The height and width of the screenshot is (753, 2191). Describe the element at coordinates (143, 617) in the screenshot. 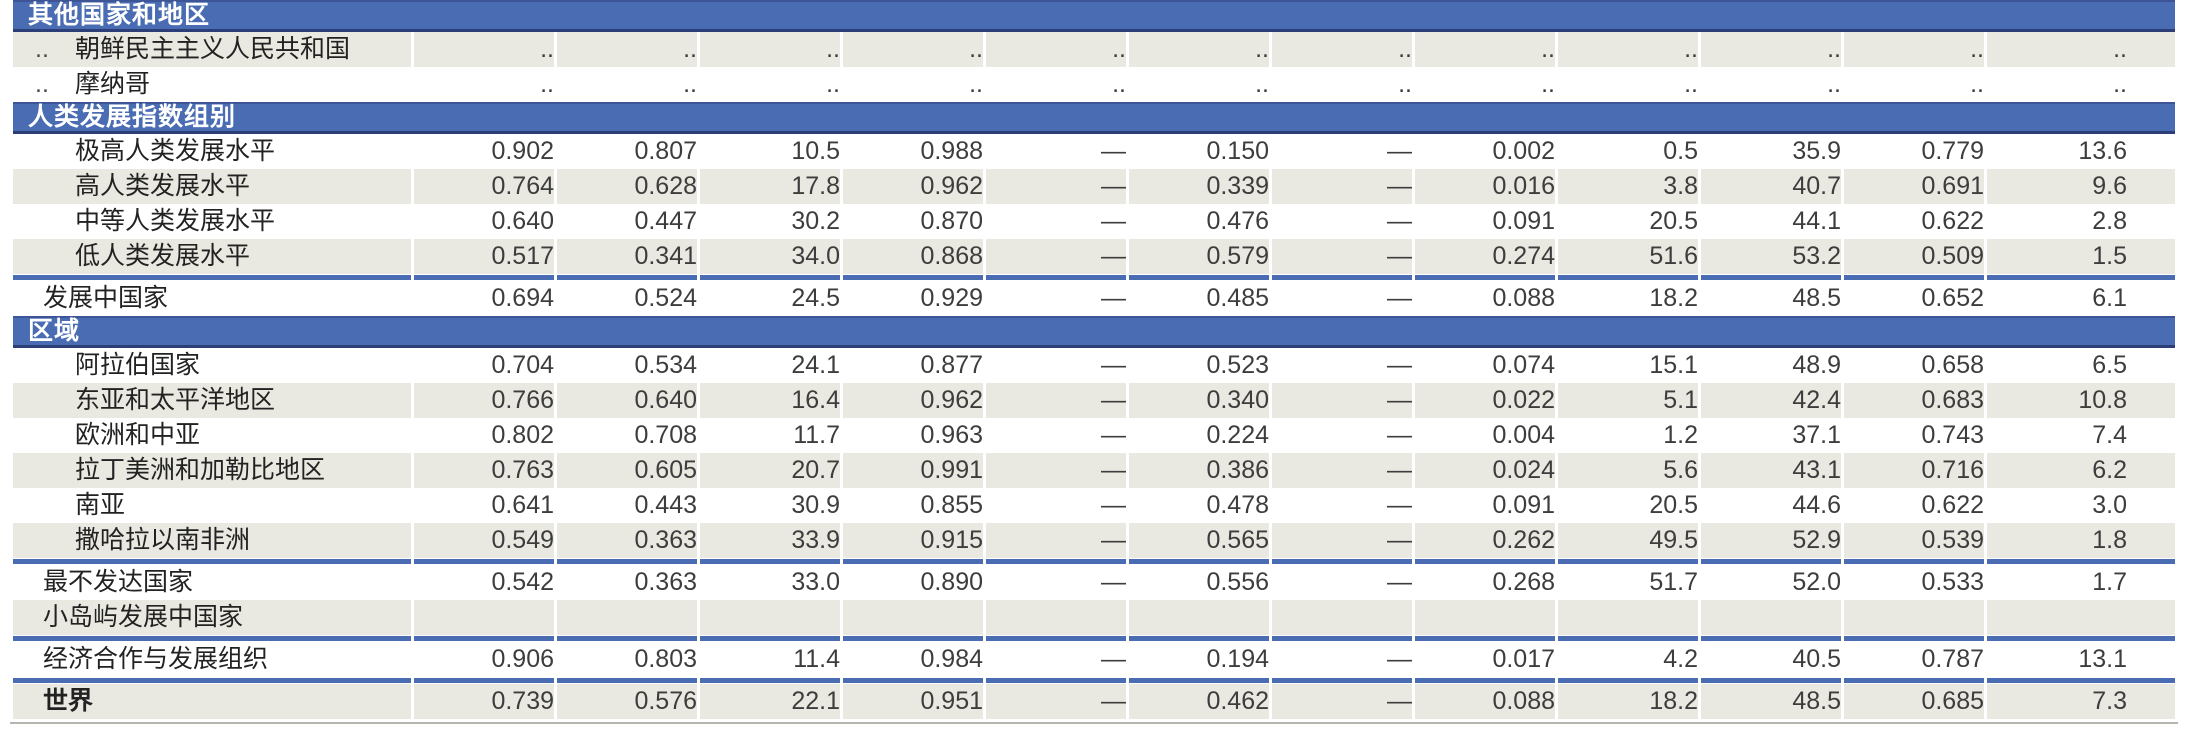

I see `row-label-text: 小岛屿发展中国家` at that location.